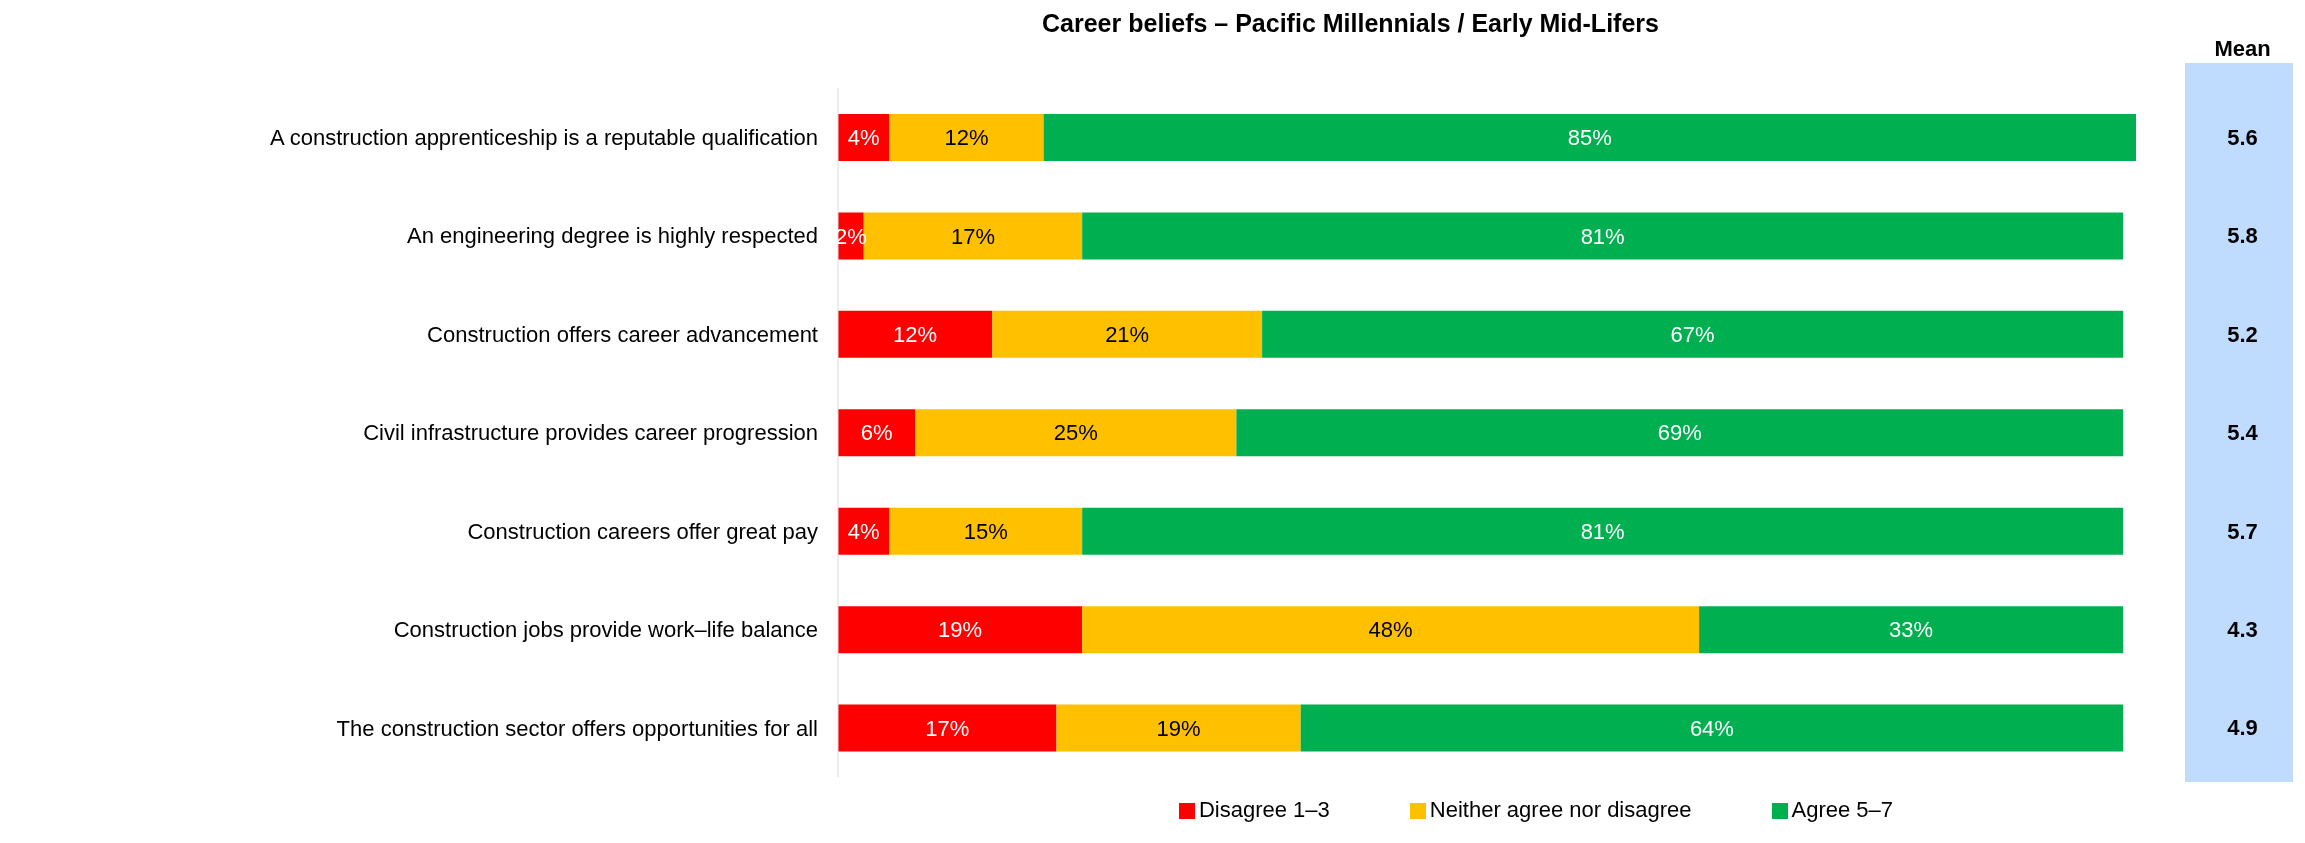 This screenshot has height=843, width=2305. I want to click on data-label: 15%, so click(985, 531).